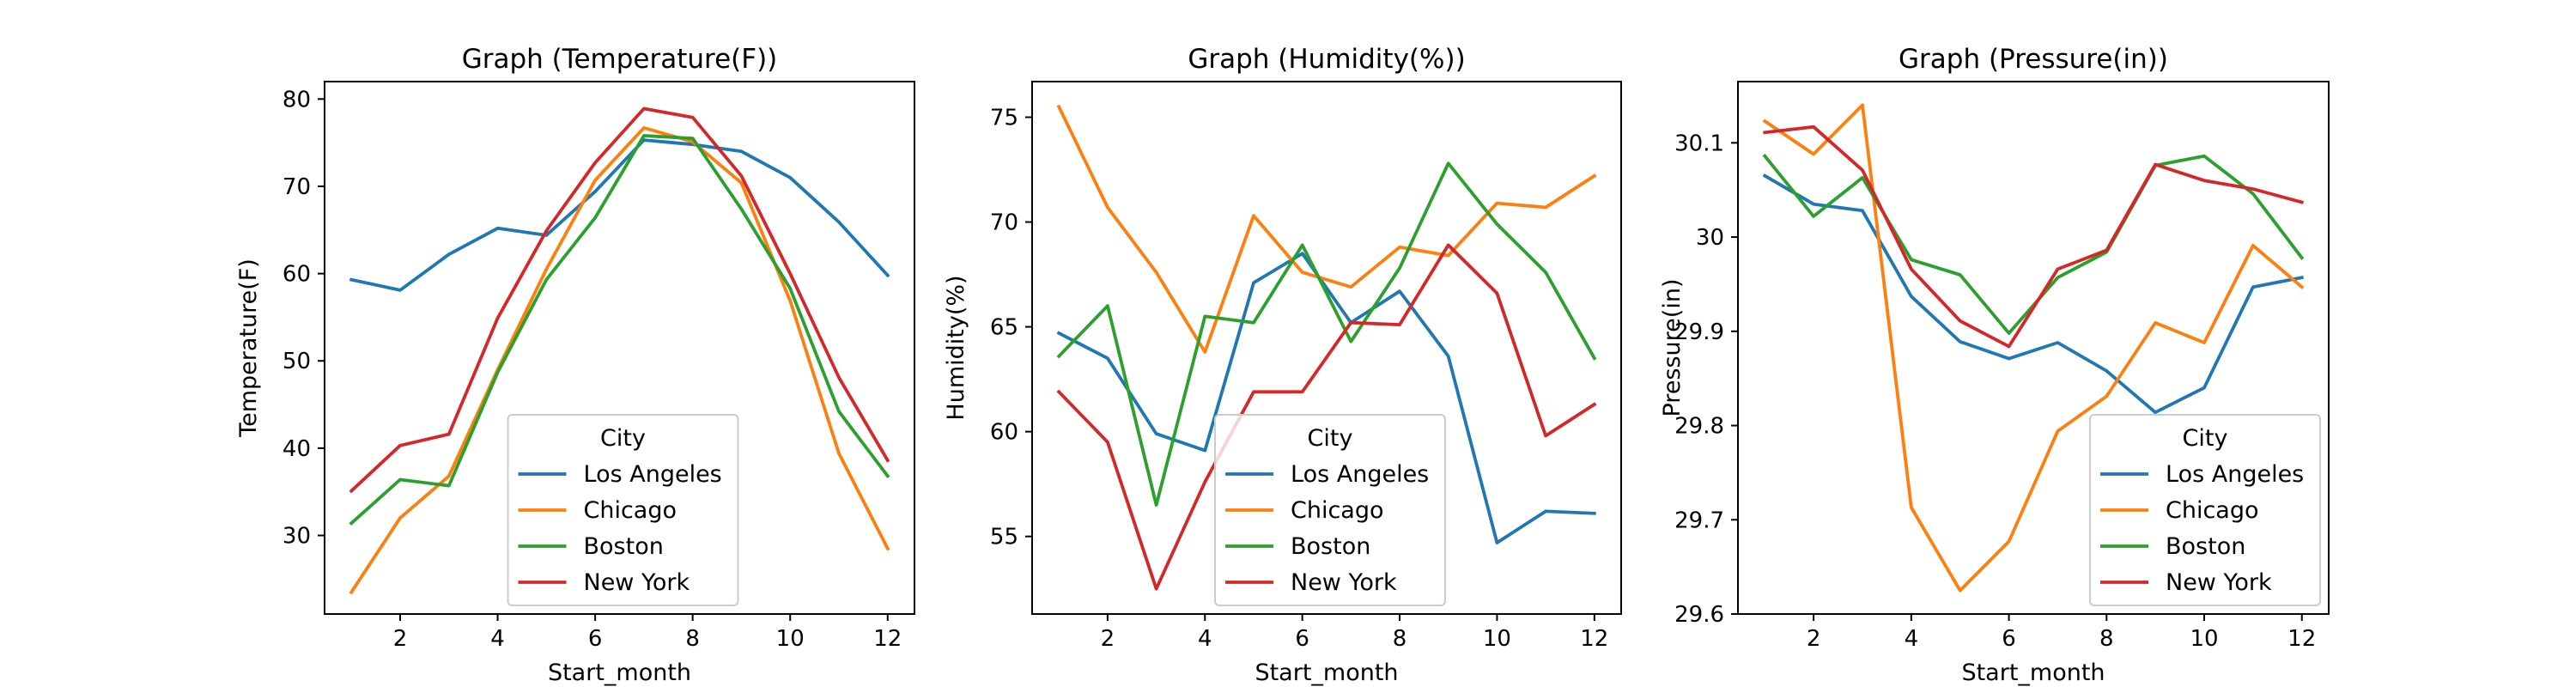 Image resolution: width=2576 pixels, height=687 pixels. Describe the element at coordinates (1699, 520) in the screenshot. I see `y-tick-label: 29.7` at that location.